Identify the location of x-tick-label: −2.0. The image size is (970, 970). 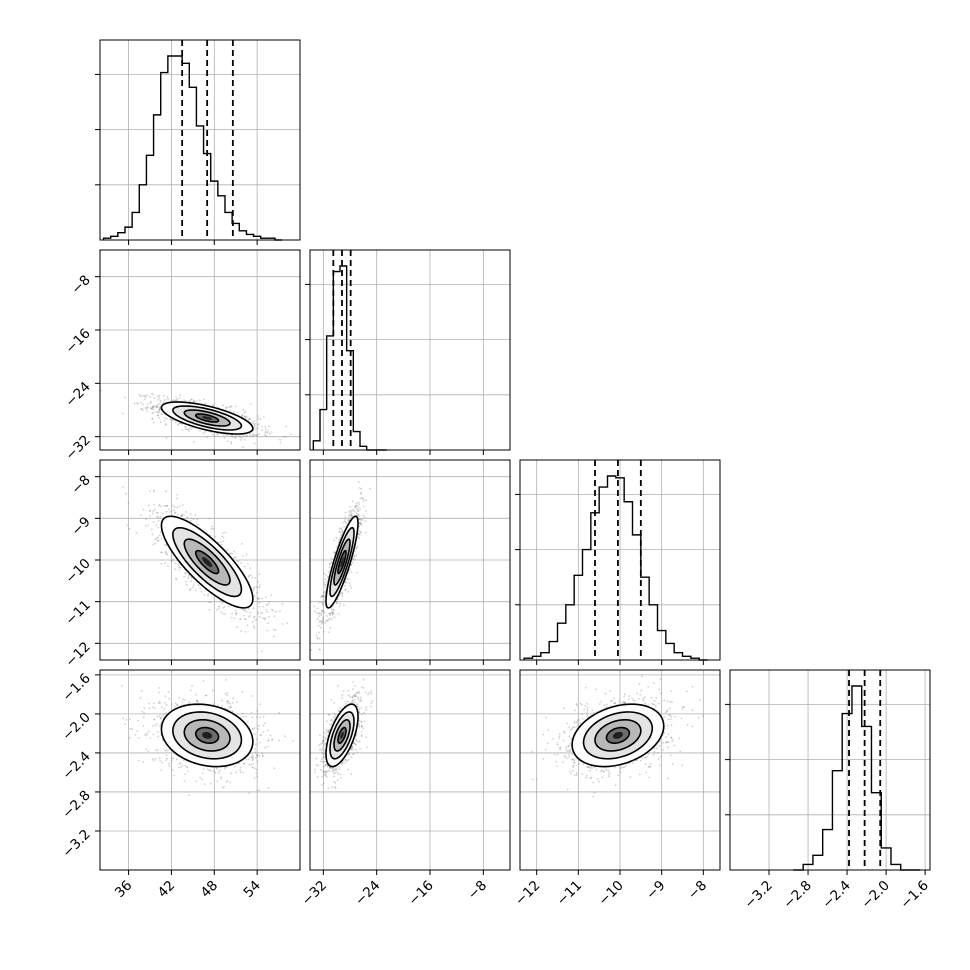
(875, 895).